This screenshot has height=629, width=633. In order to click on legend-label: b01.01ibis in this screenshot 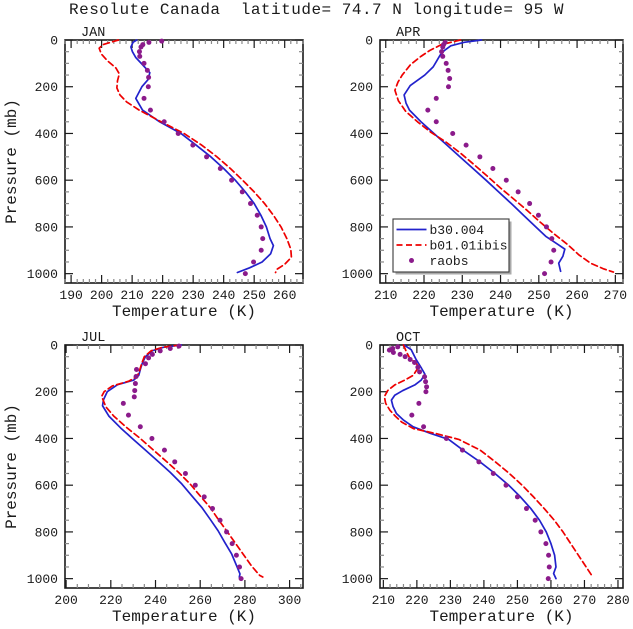, I will do `click(469, 246)`.